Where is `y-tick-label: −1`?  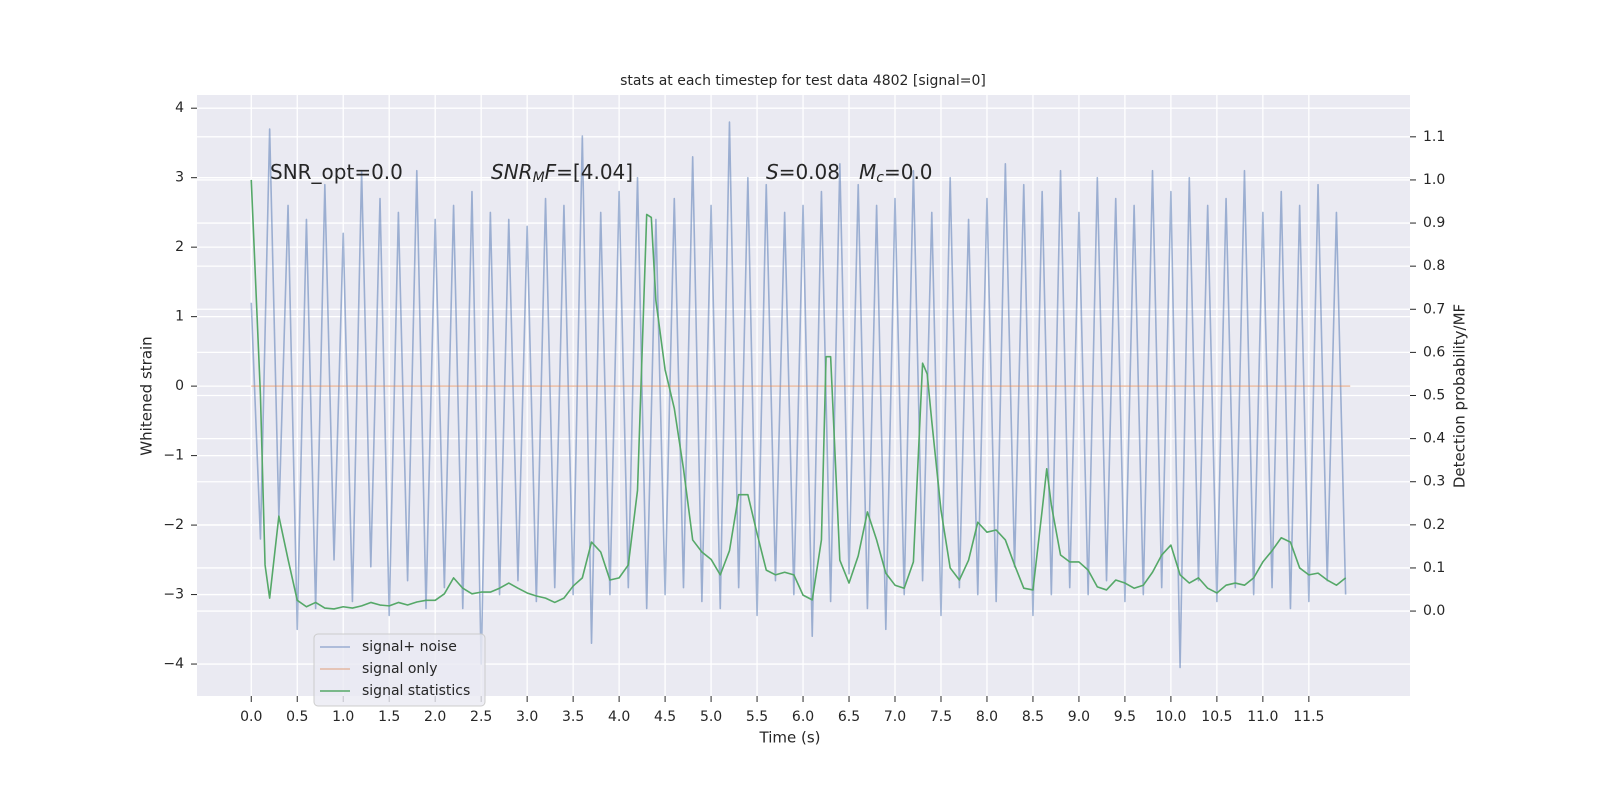 y-tick-label: −1 is located at coordinates (173, 456).